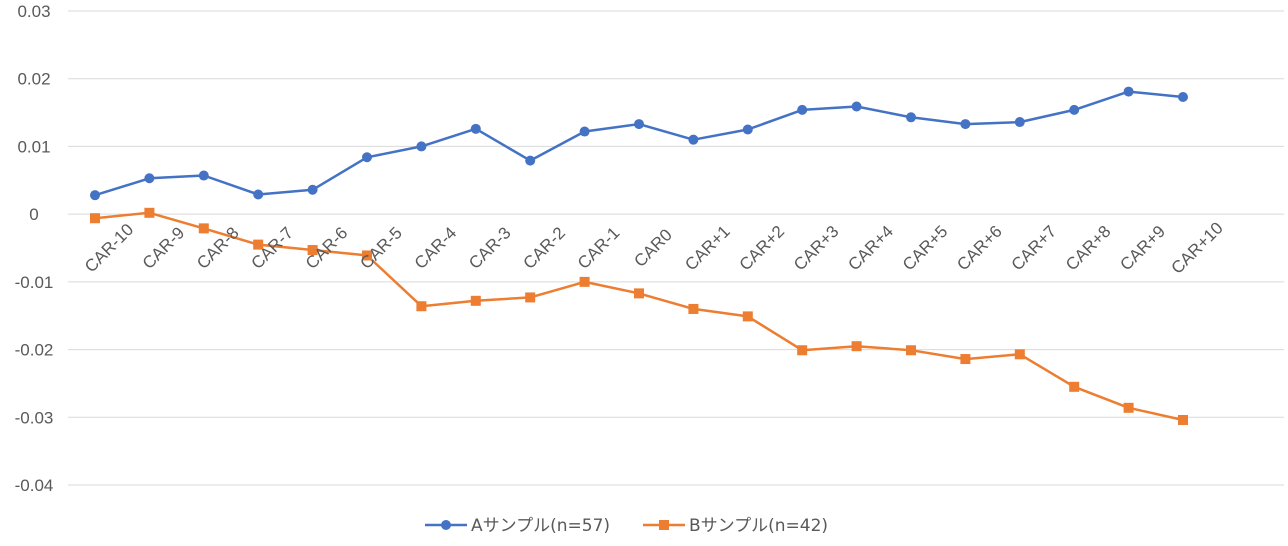 This screenshot has height=546, width=1288. Describe the element at coordinates (762, 248) in the screenshot. I see `x-tick-label: CAR+2` at that location.